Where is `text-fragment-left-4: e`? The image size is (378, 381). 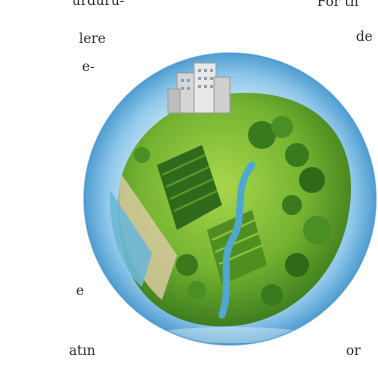 text-fragment-left-4: e is located at coordinates (80, 291).